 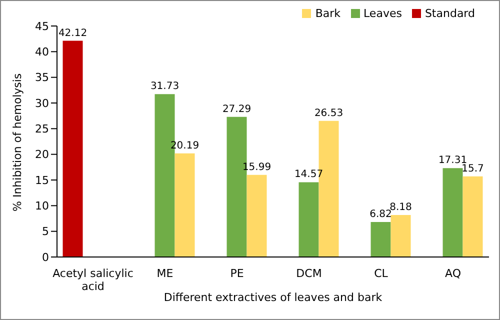 What do you see at coordinates (42, 180) in the screenshot?
I see `y-tick-label: 15` at bounding box center [42, 180].